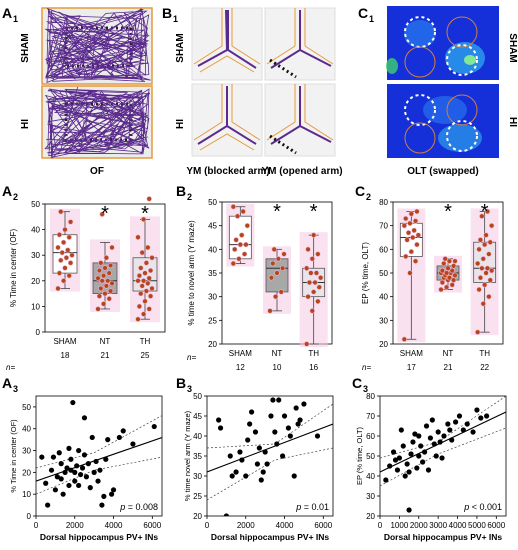 This screenshot has width=518, height=550. I want to click on box-iqr, so click(240, 237).